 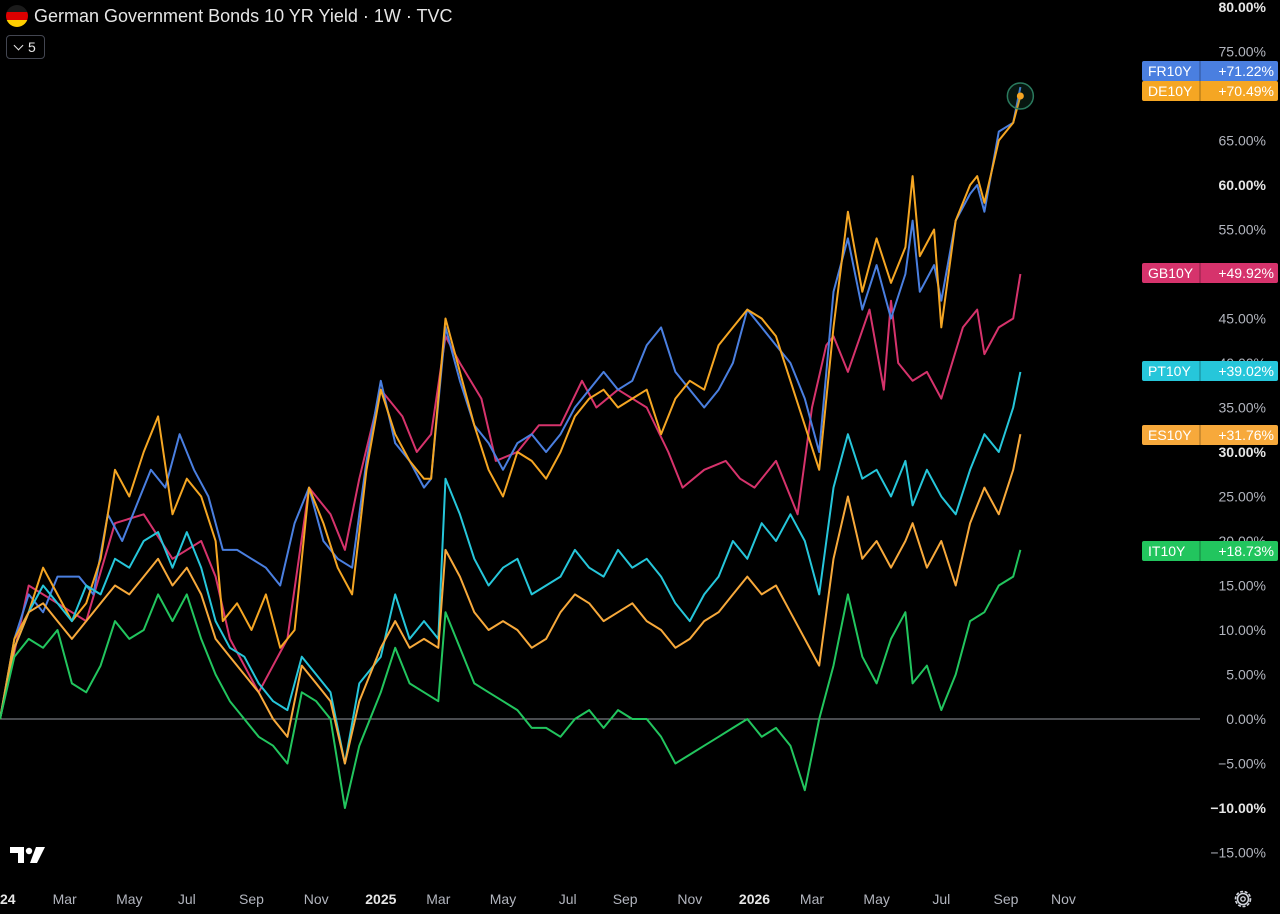 What do you see at coordinates (1246, 91) in the screenshot?
I see `price-label-value: +70.49%` at bounding box center [1246, 91].